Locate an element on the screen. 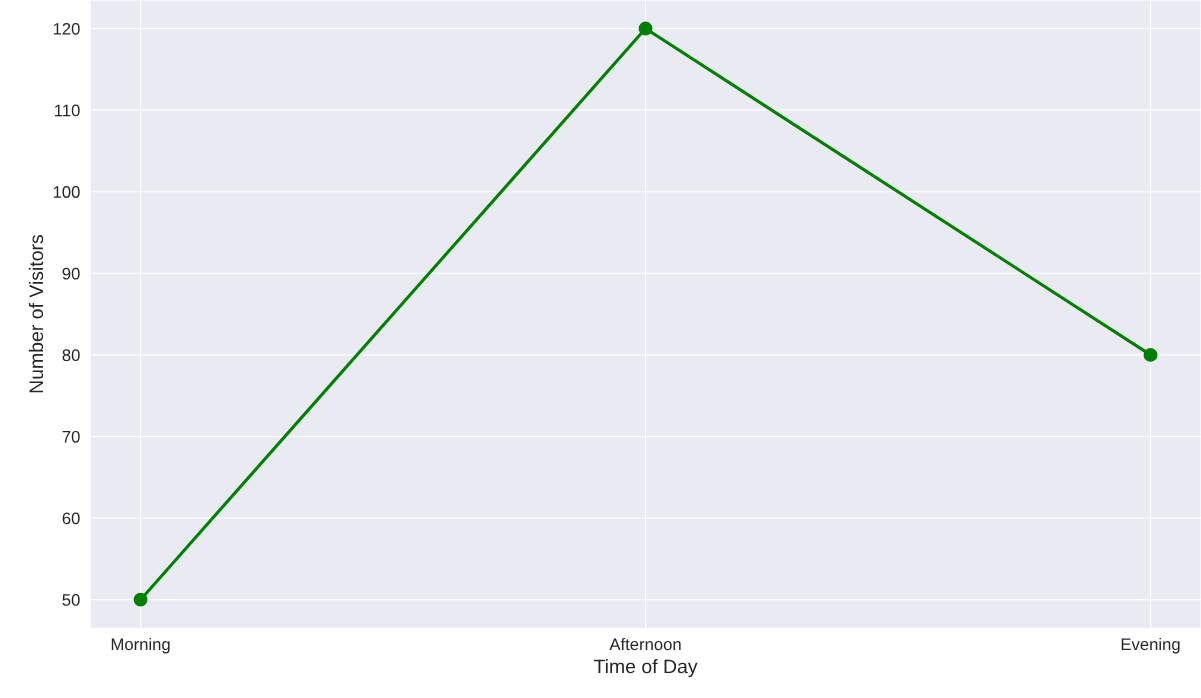 This screenshot has height=698, width=1201. x-tick-label: Afternoon is located at coordinates (645, 644).